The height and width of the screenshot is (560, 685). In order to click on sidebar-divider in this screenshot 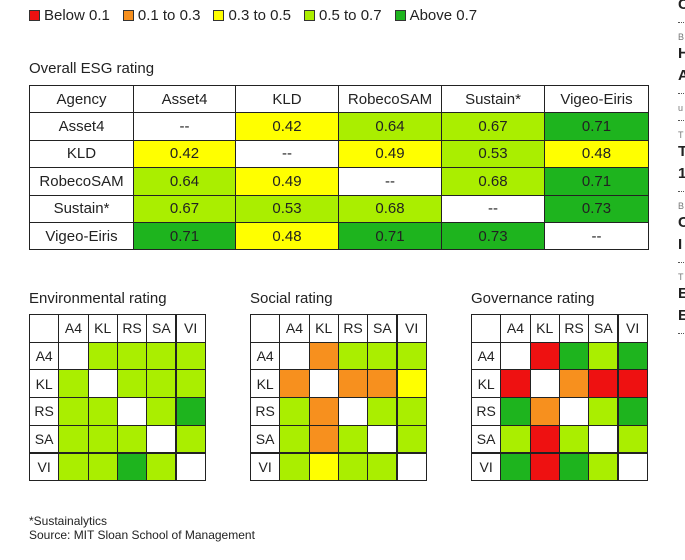, I will do `click(681, 120)`.